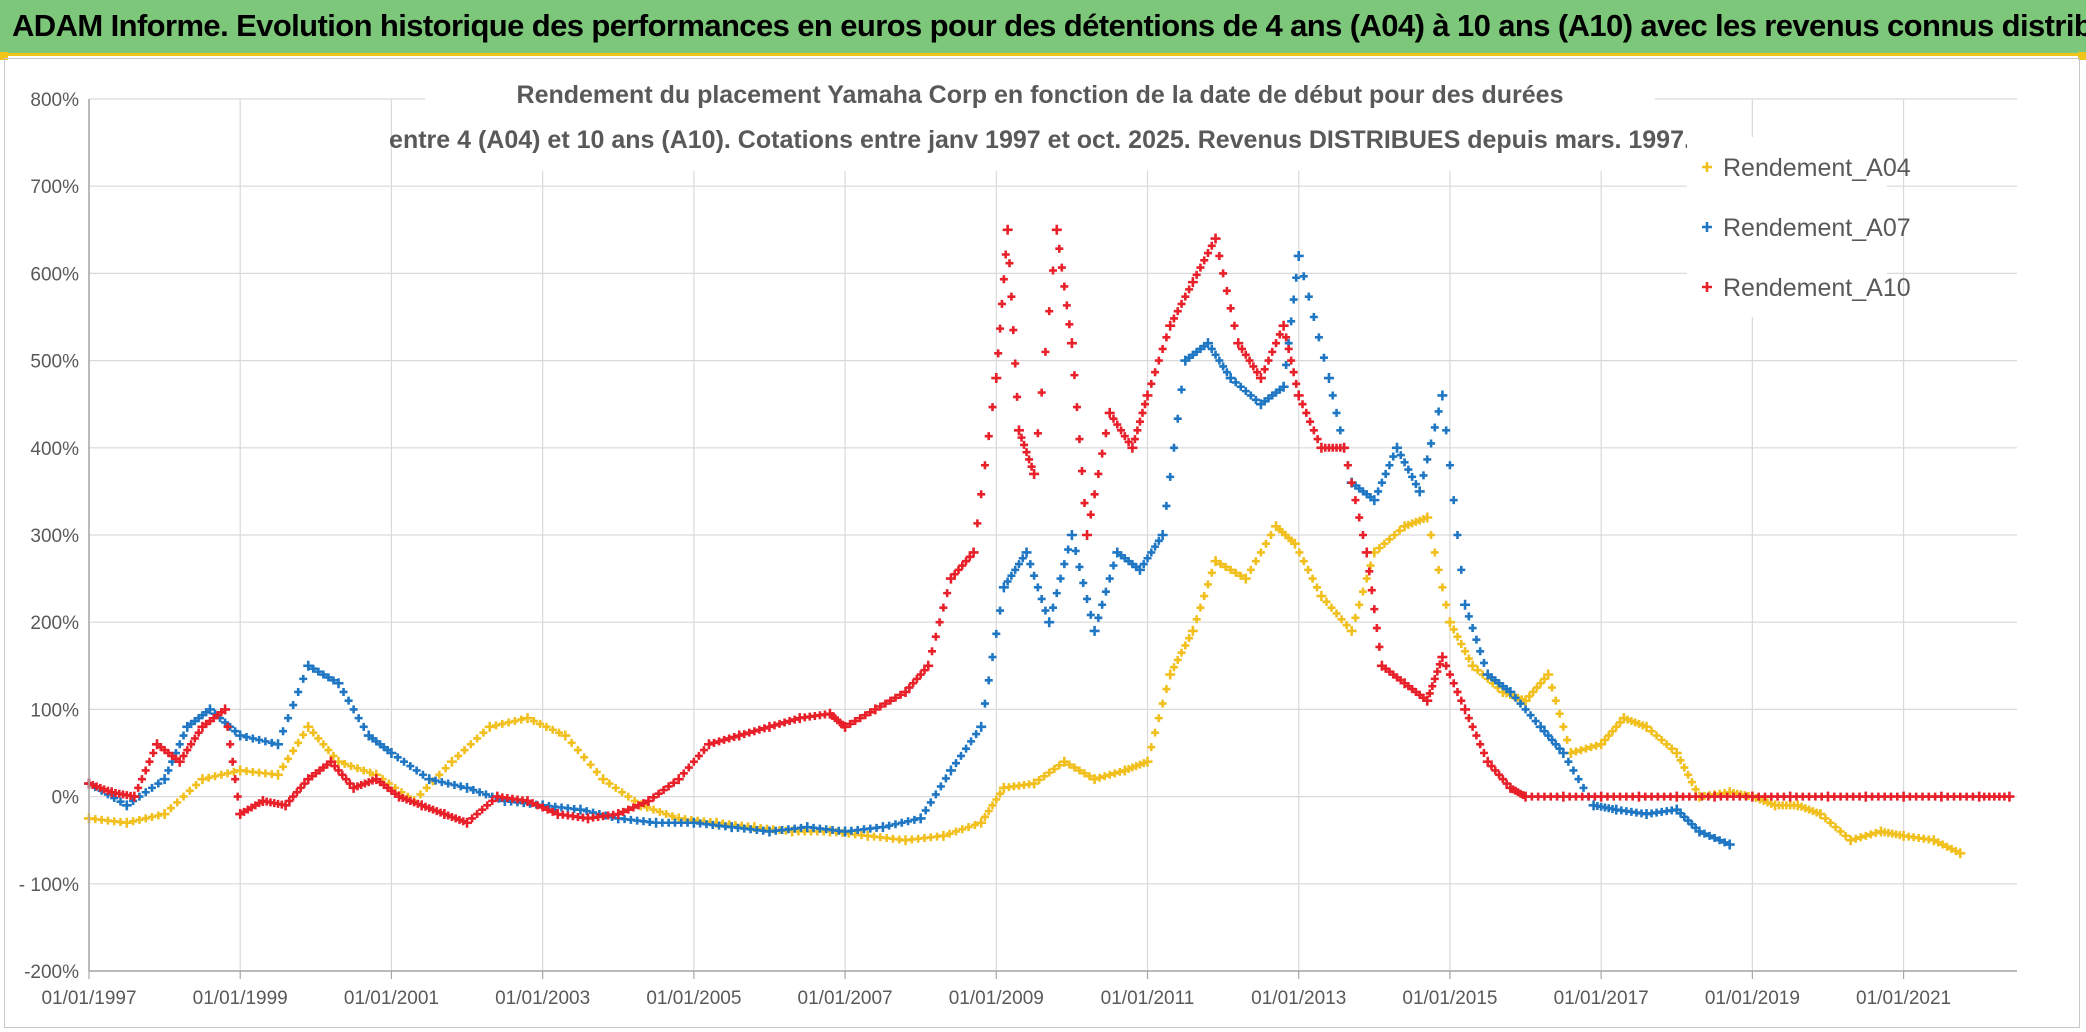 The image size is (2086, 1032). What do you see at coordinates (1903, 998) in the screenshot?
I see `x-tick-label: 01/01/2021` at bounding box center [1903, 998].